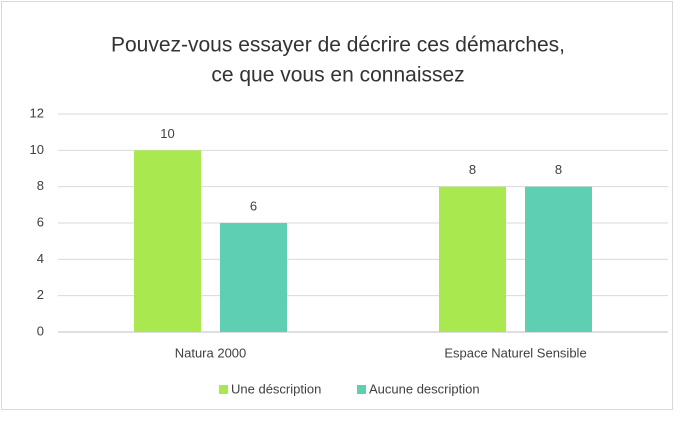 This screenshot has width=676, height=424. Describe the element at coordinates (167, 133) in the screenshot. I see `data-label: 10` at that location.